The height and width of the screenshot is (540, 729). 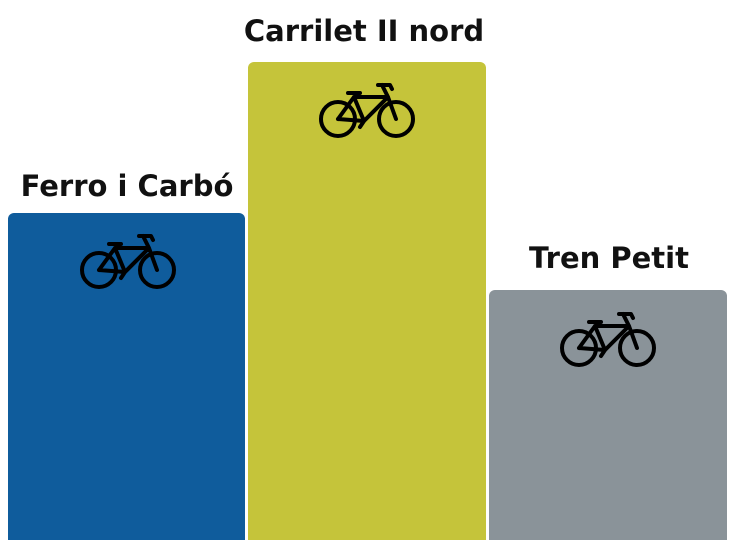 What do you see at coordinates (127, 186) in the screenshot?
I see `podium-label: Ferro i Carbó` at bounding box center [127, 186].